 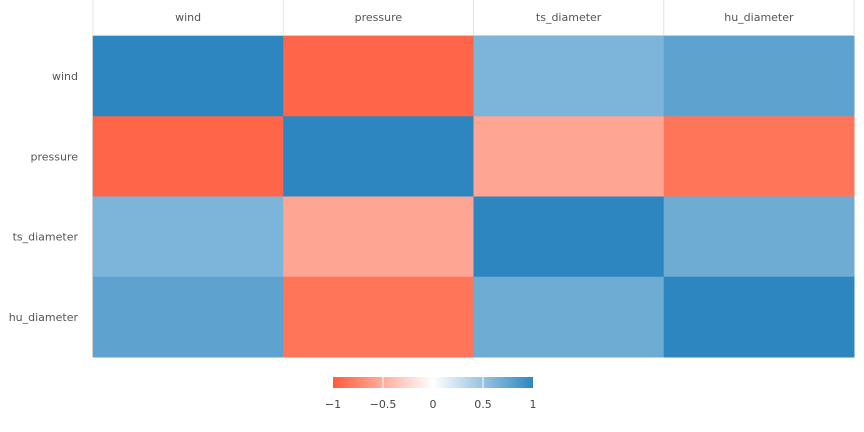 What do you see at coordinates (759, 237) in the screenshot?
I see `heatmap-cell-ts_diameter-hu_diameter` at bounding box center [759, 237].